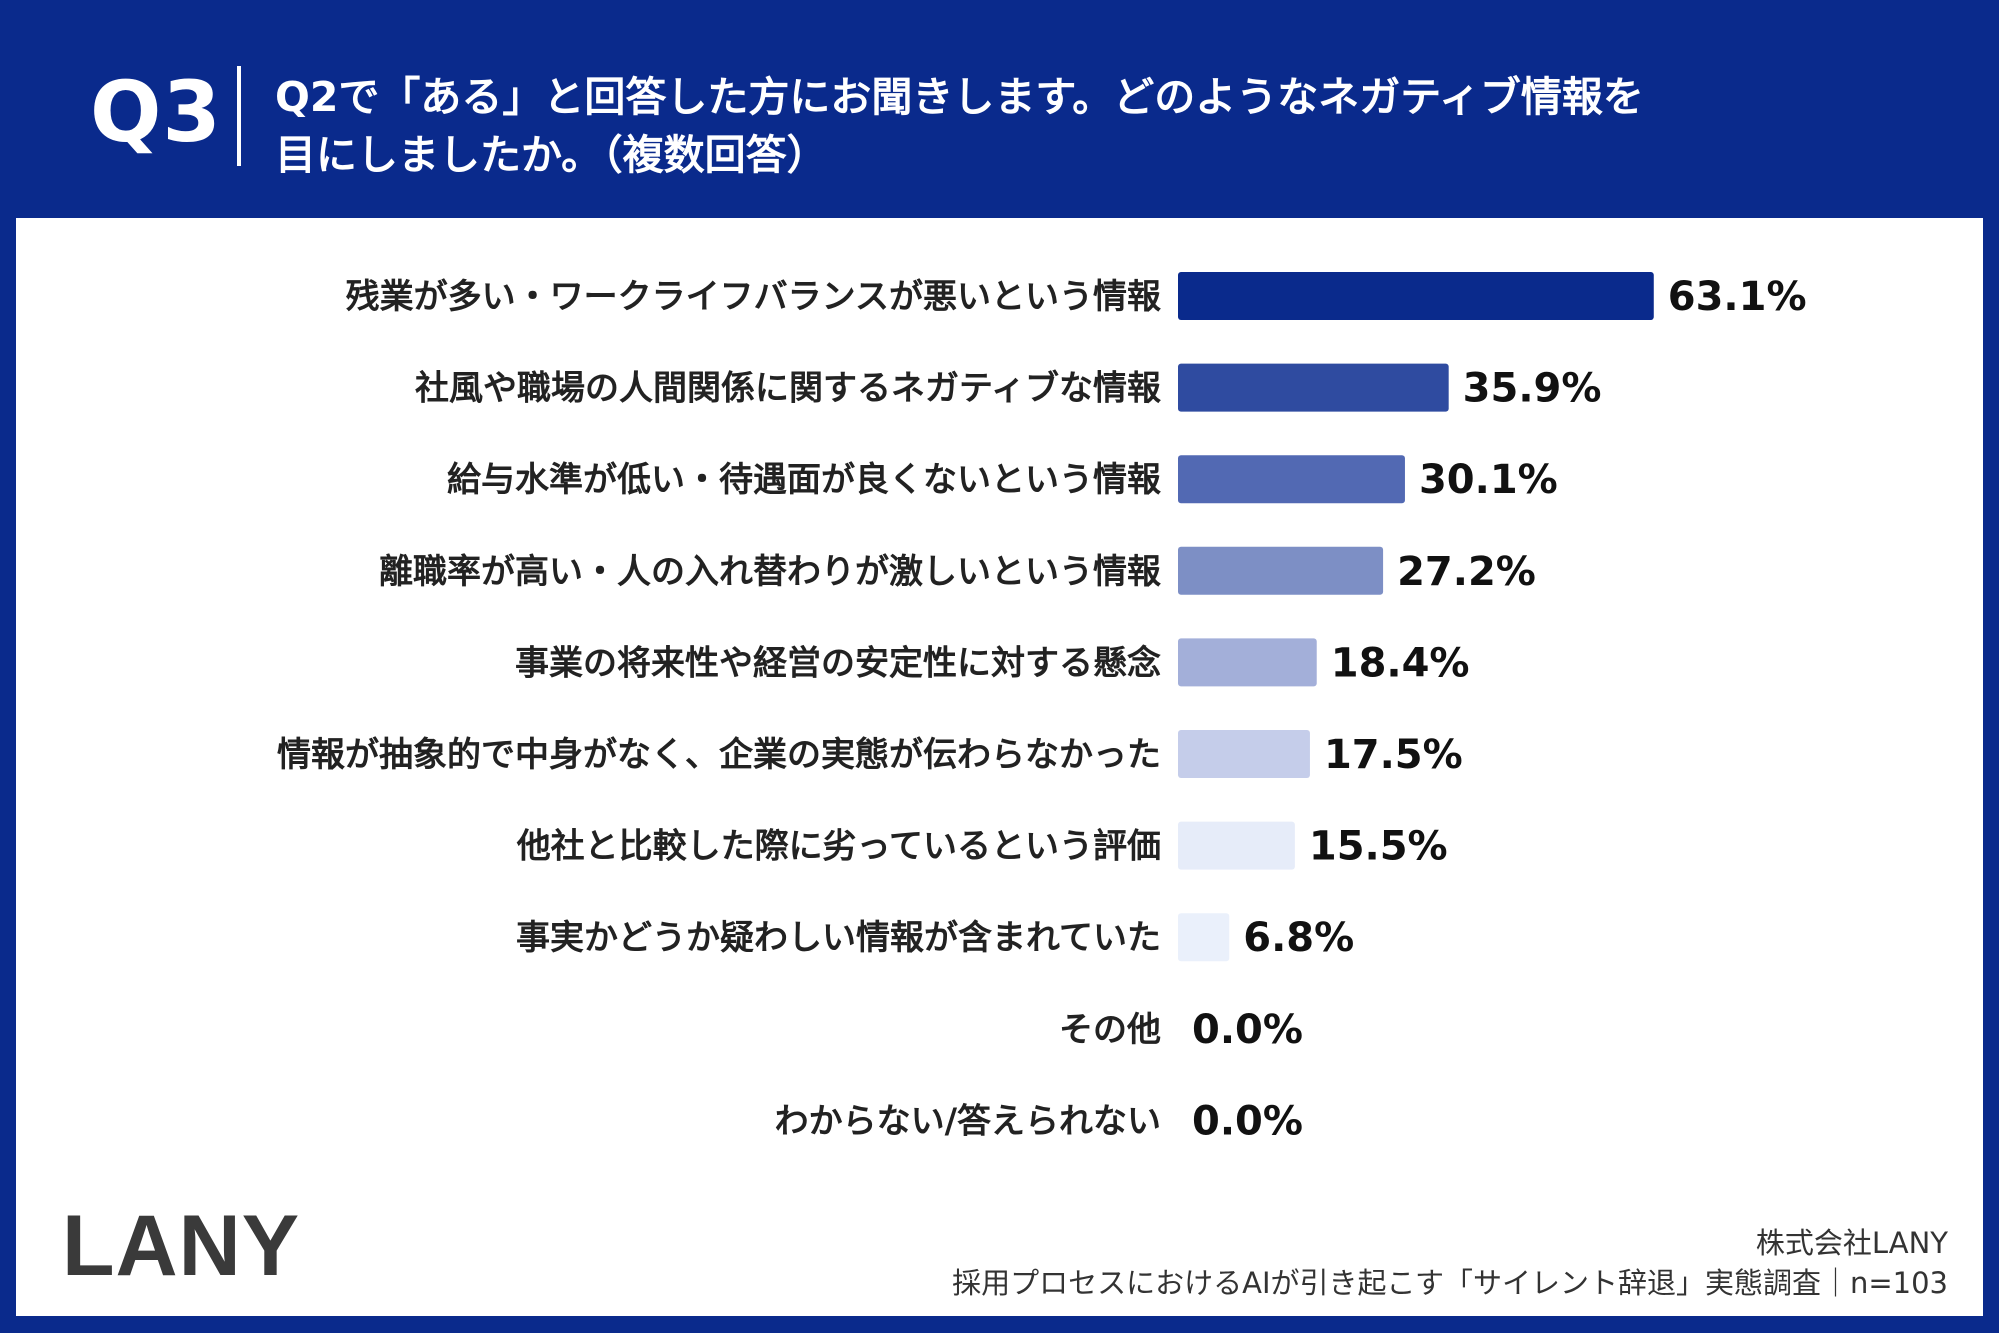 This screenshot has width=1999, height=1333. Describe the element at coordinates (838, 938) in the screenshot. I see `category-label: 事実かどうか疑わしい情報が含まれていた` at that location.